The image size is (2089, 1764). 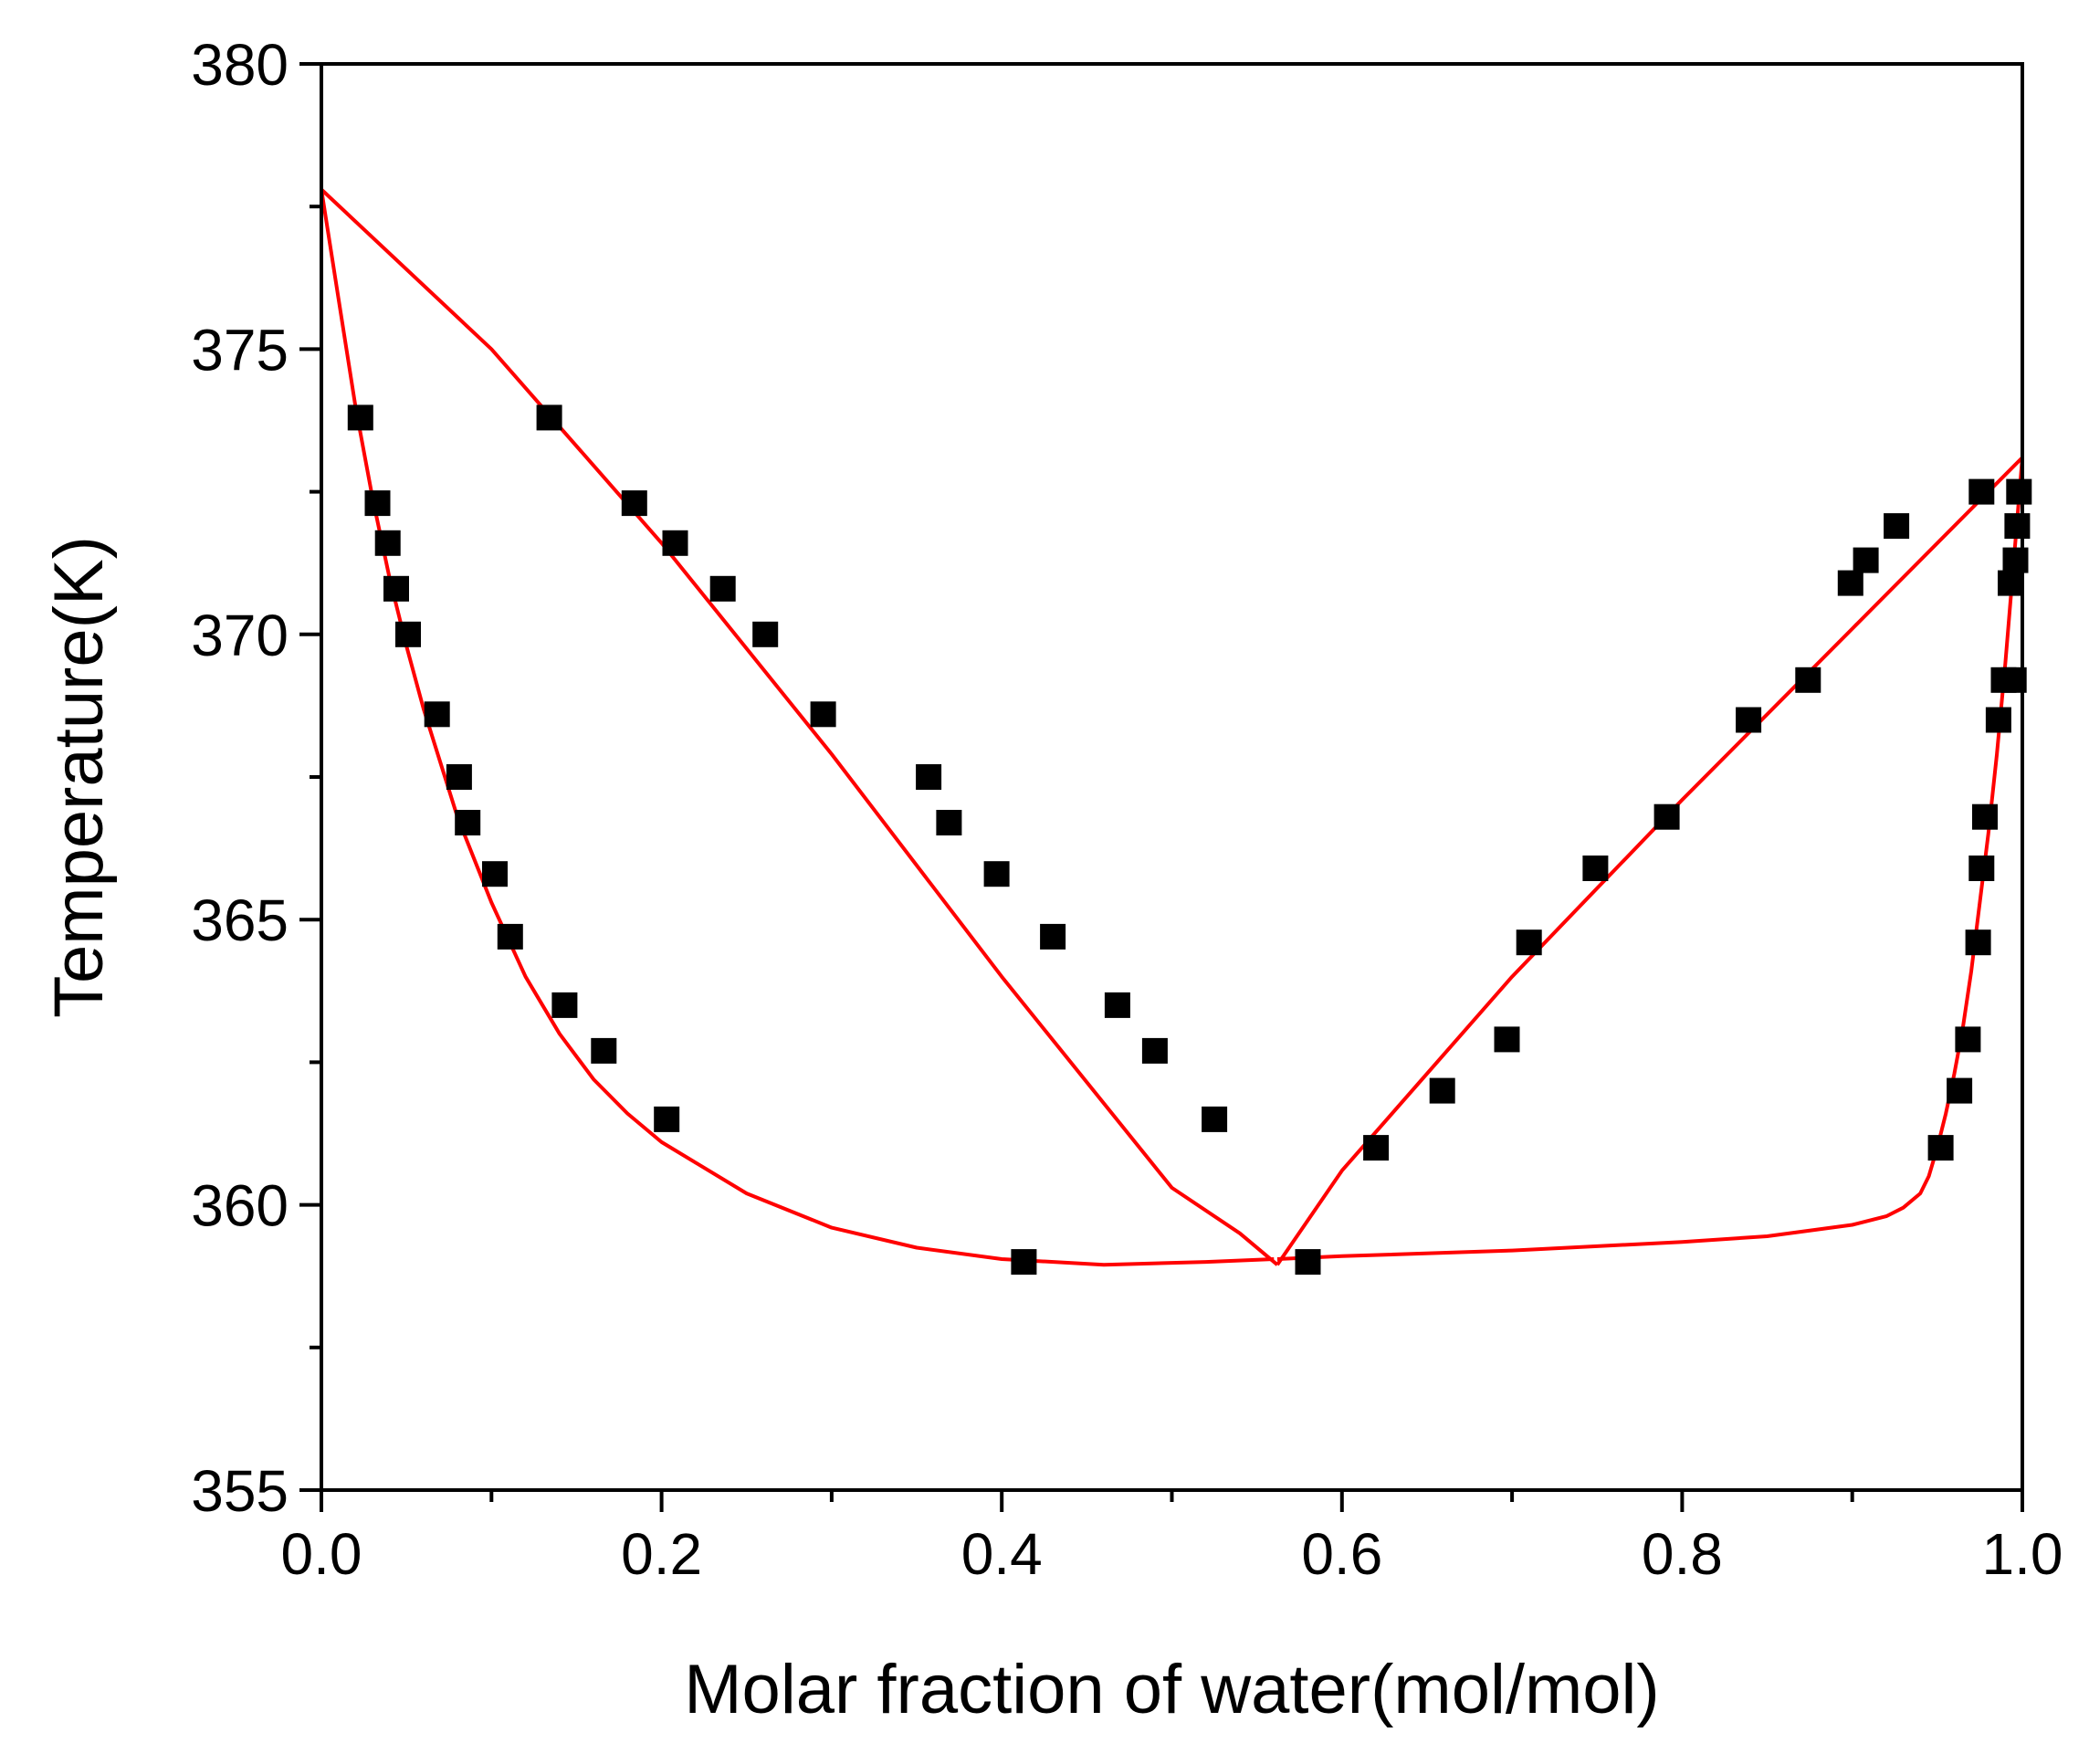 I want to click on x-tick-label: 0.6, so click(x=1341, y=1554).